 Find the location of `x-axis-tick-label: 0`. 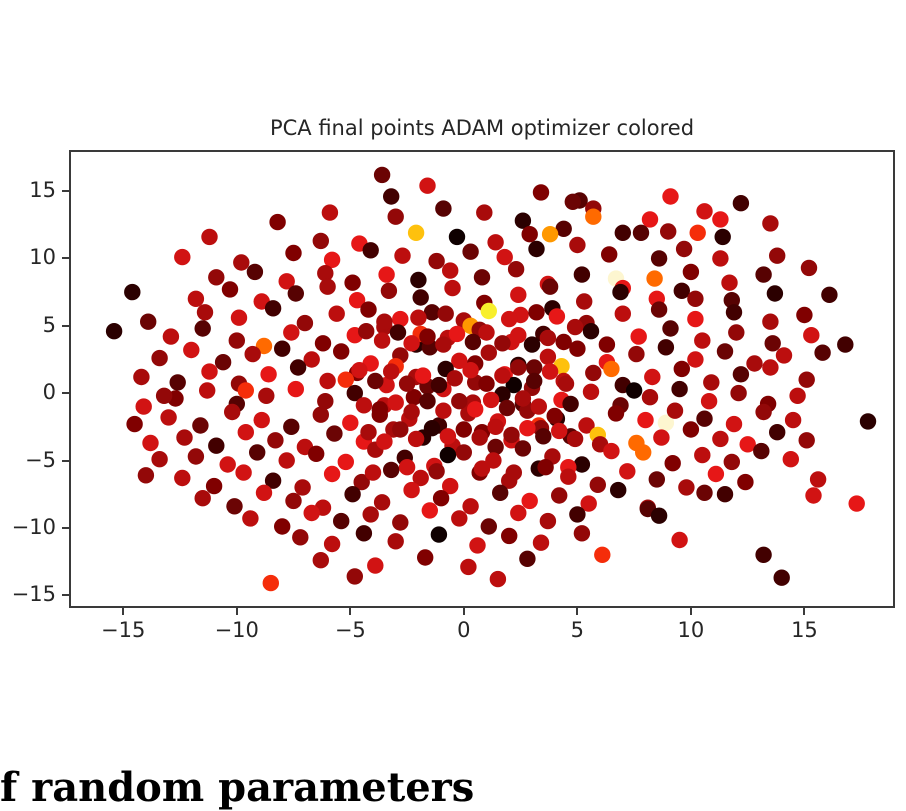

x-axis-tick-label: 0 is located at coordinates (464, 630).